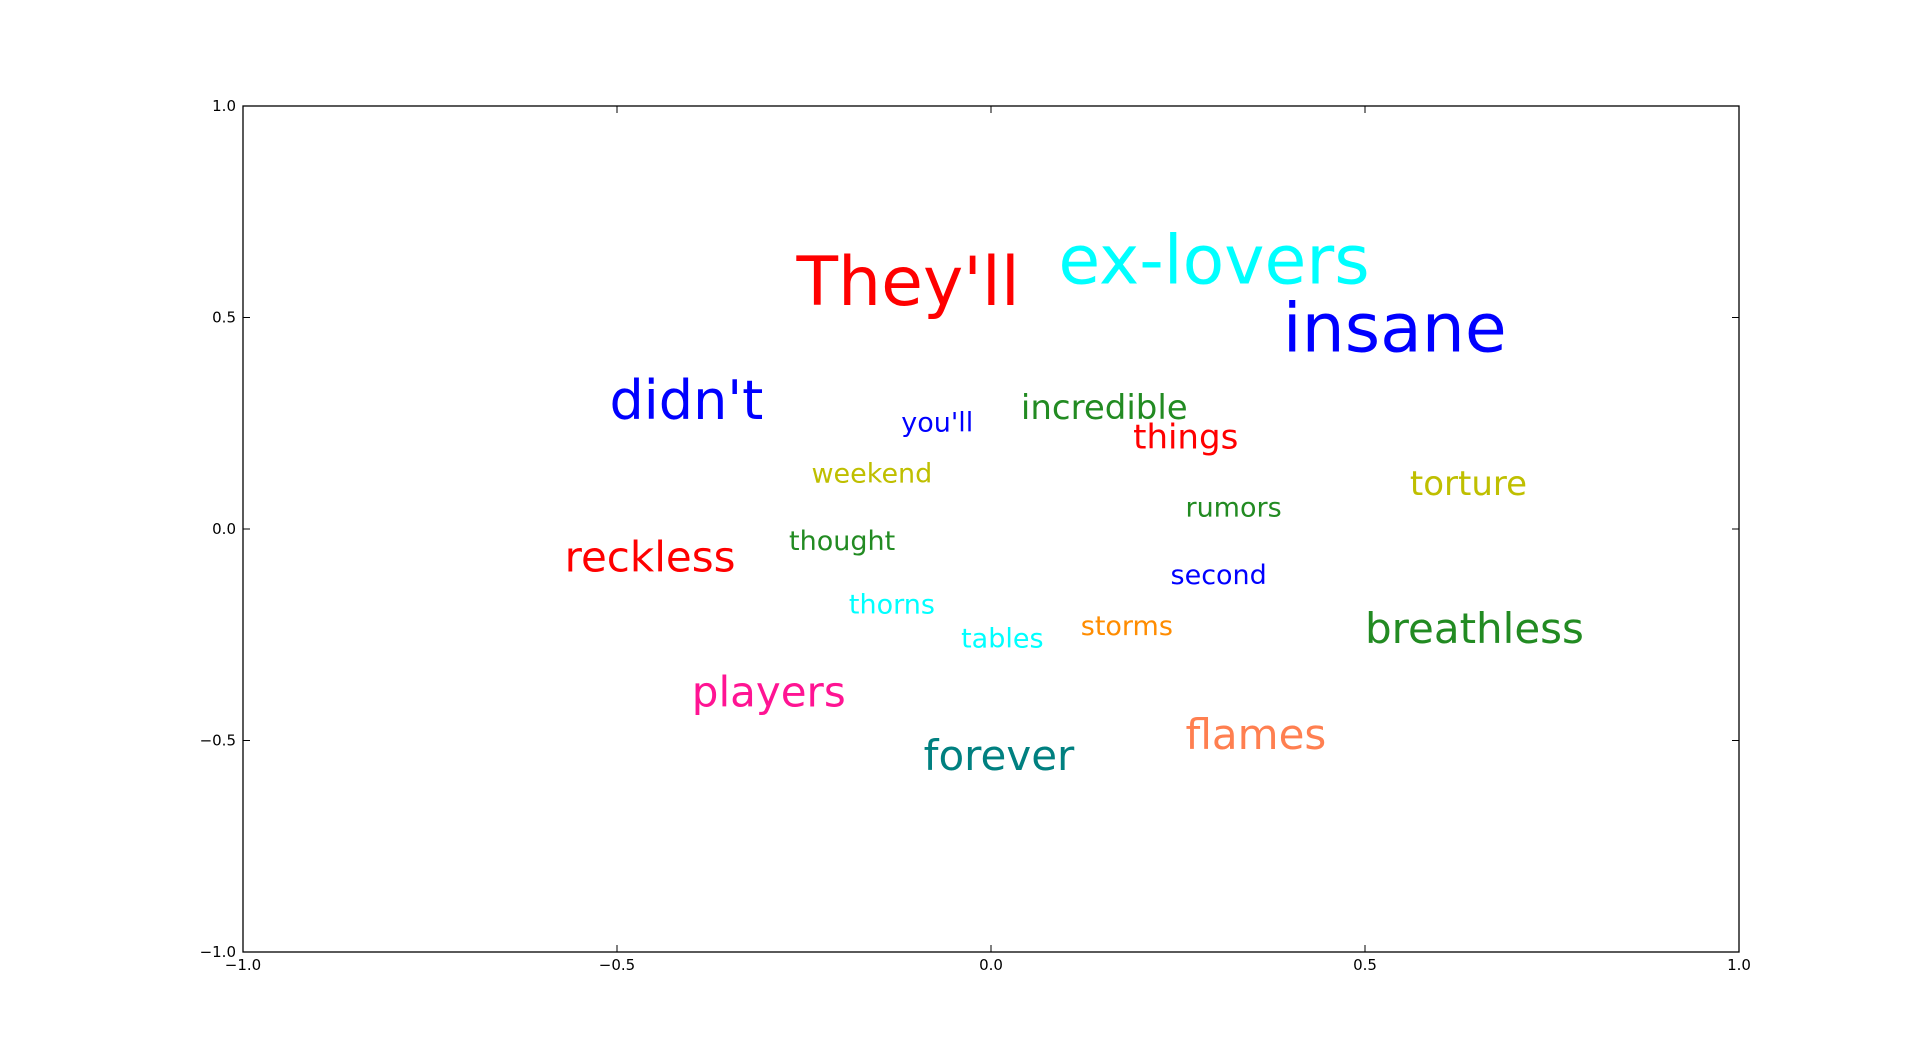 The width and height of the screenshot is (1918, 1052). What do you see at coordinates (1739, 965) in the screenshot?
I see `x-tick-label: 1.0` at bounding box center [1739, 965].